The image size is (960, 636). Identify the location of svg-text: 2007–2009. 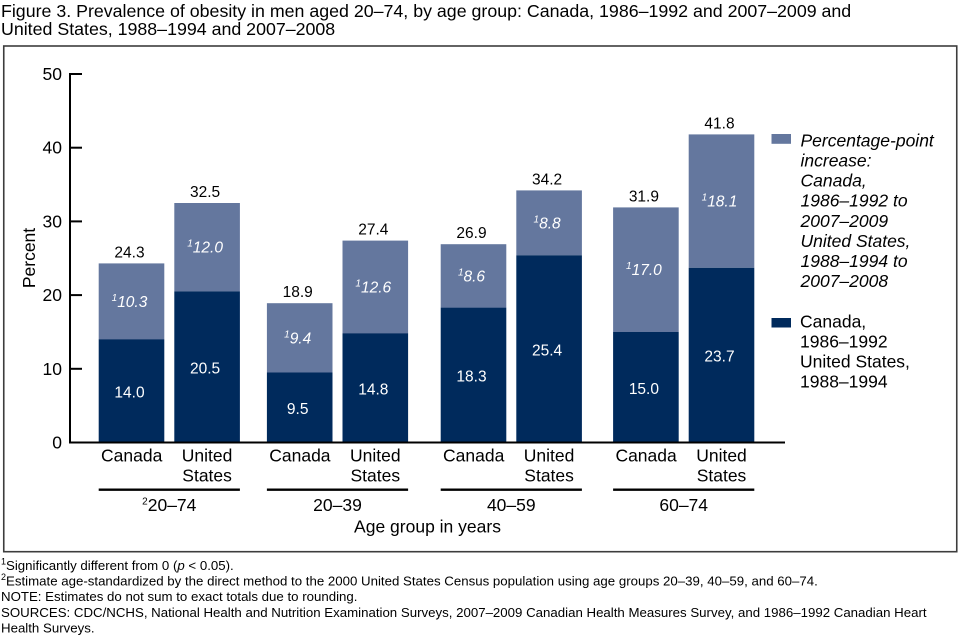
(844, 221).